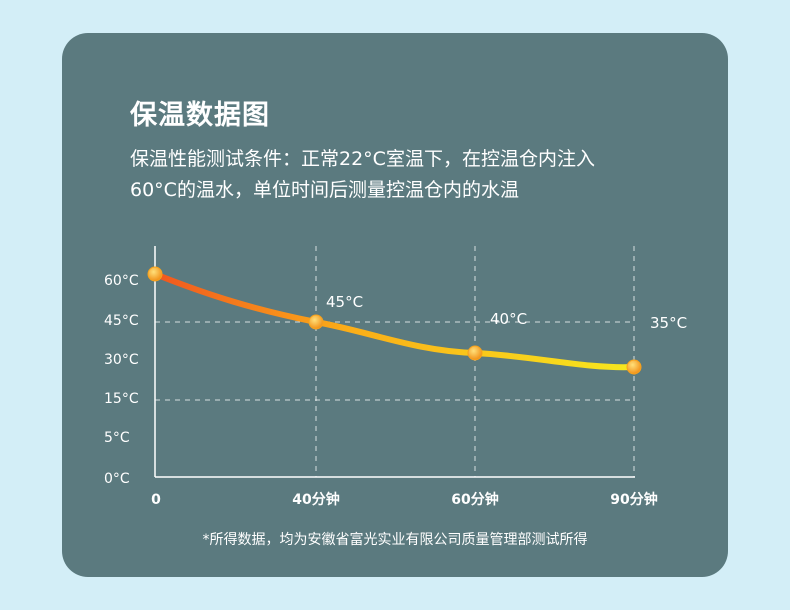 The image size is (790, 610). Describe the element at coordinates (200, 115) in the screenshot. I see `page-title: 保温数据图` at that location.